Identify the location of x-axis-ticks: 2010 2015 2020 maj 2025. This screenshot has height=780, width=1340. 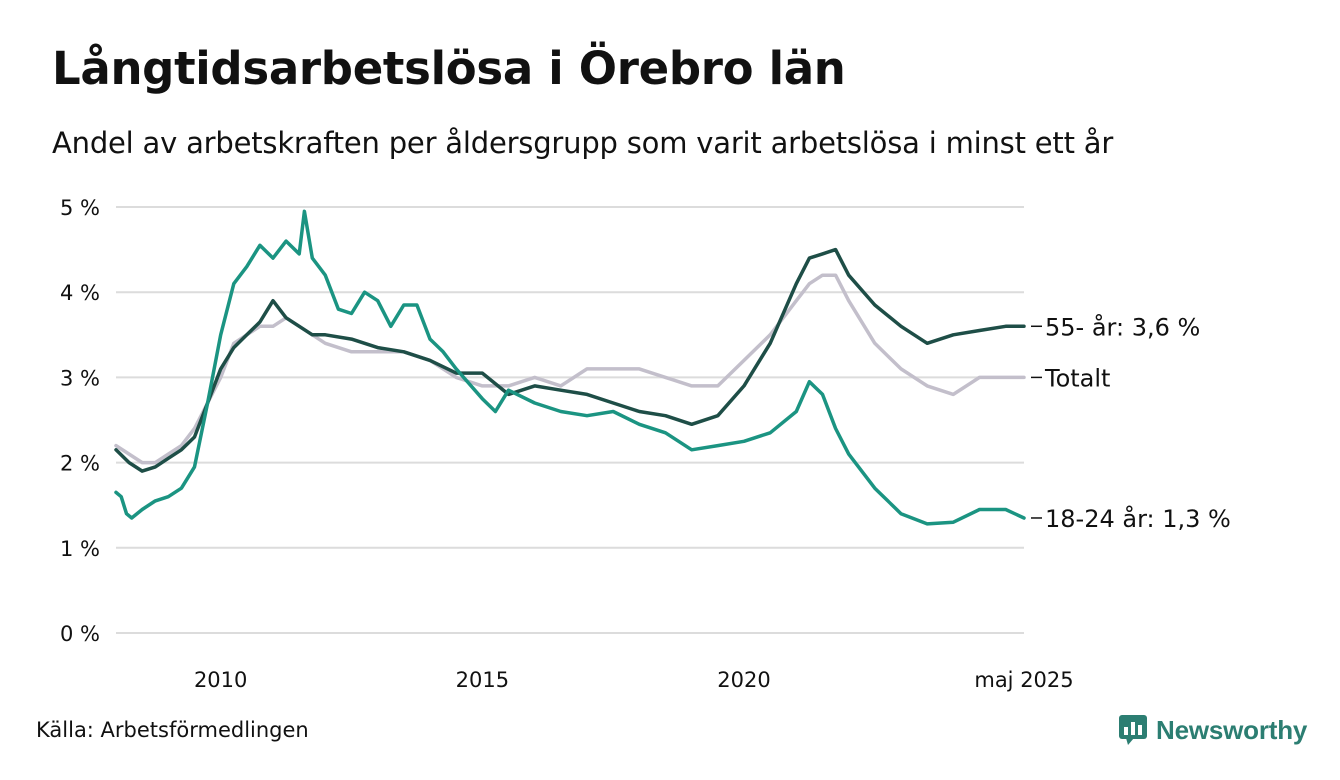
(634, 680).